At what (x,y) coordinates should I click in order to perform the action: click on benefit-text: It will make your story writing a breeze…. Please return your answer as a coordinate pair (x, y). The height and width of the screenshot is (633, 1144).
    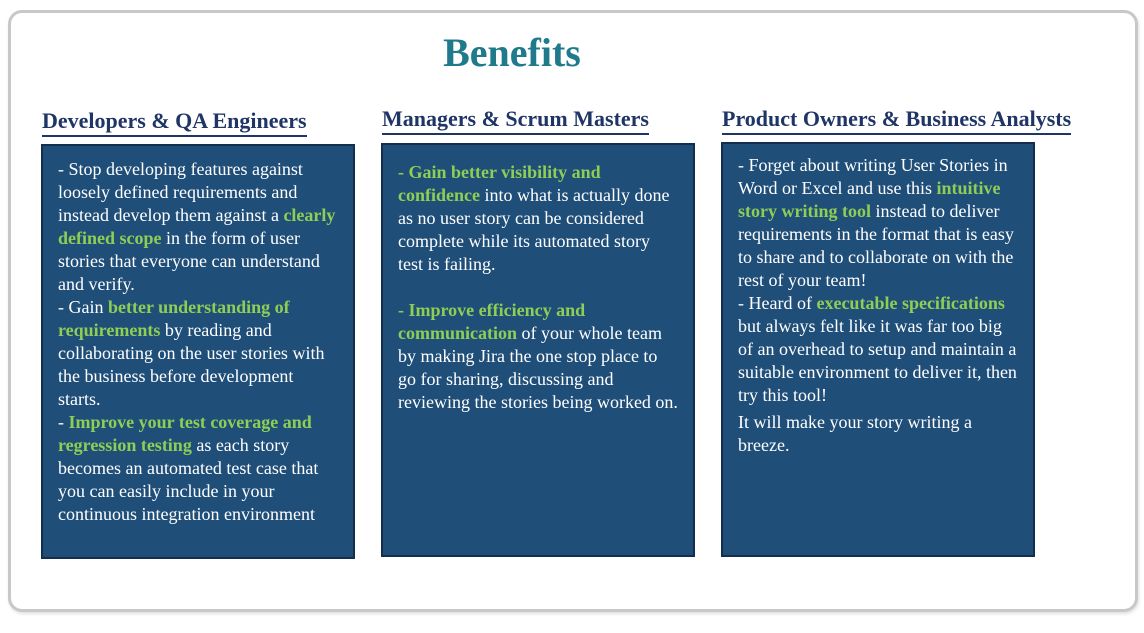
    Looking at the image, I should click on (855, 433).